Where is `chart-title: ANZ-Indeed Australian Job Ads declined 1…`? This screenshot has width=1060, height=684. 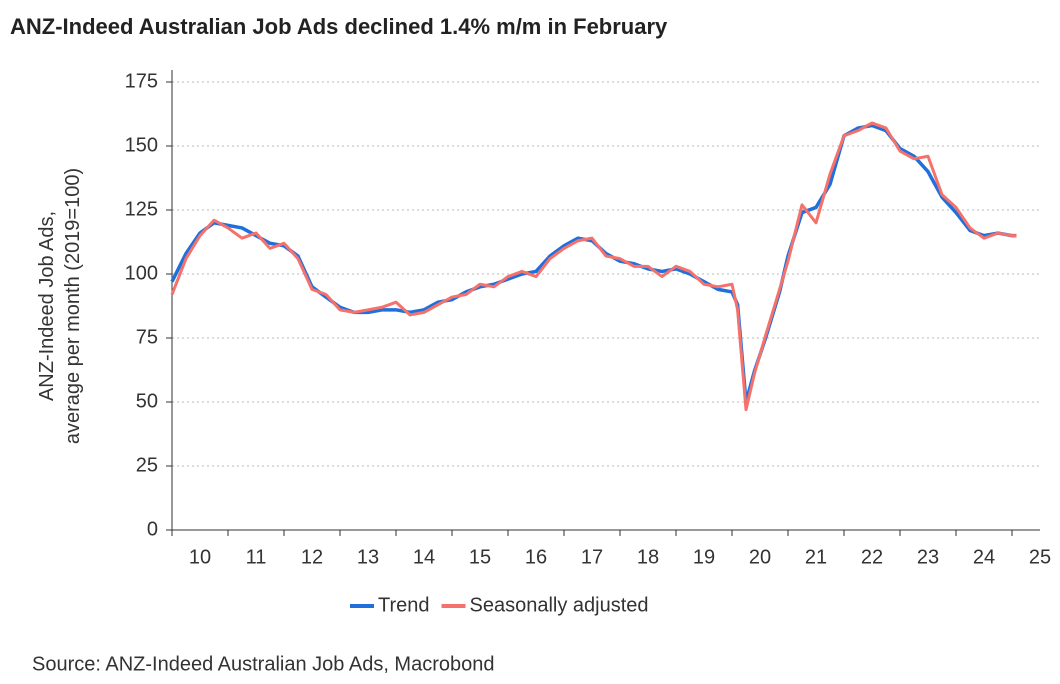 chart-title: ANZ-Indeed Australian Job Ads declined 1… is located at coordinates (339, 26).